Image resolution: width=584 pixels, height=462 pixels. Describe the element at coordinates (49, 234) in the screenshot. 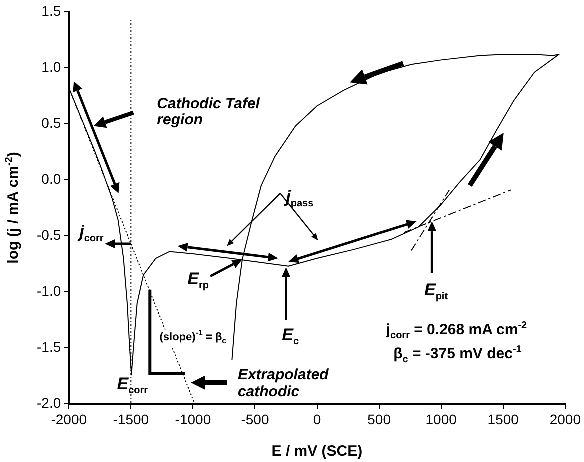

I see `y-tick-label: -0.5` at that location.